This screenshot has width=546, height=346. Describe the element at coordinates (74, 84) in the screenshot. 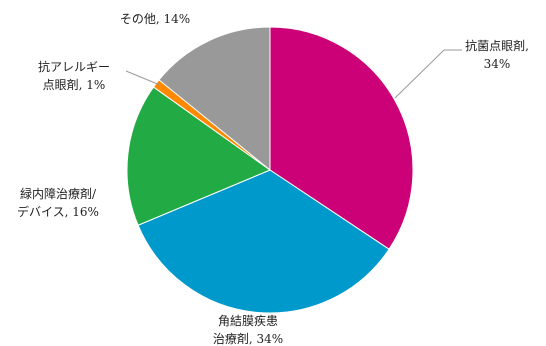

I see `slice-label-line: 点眼剤, 1%` at that location.